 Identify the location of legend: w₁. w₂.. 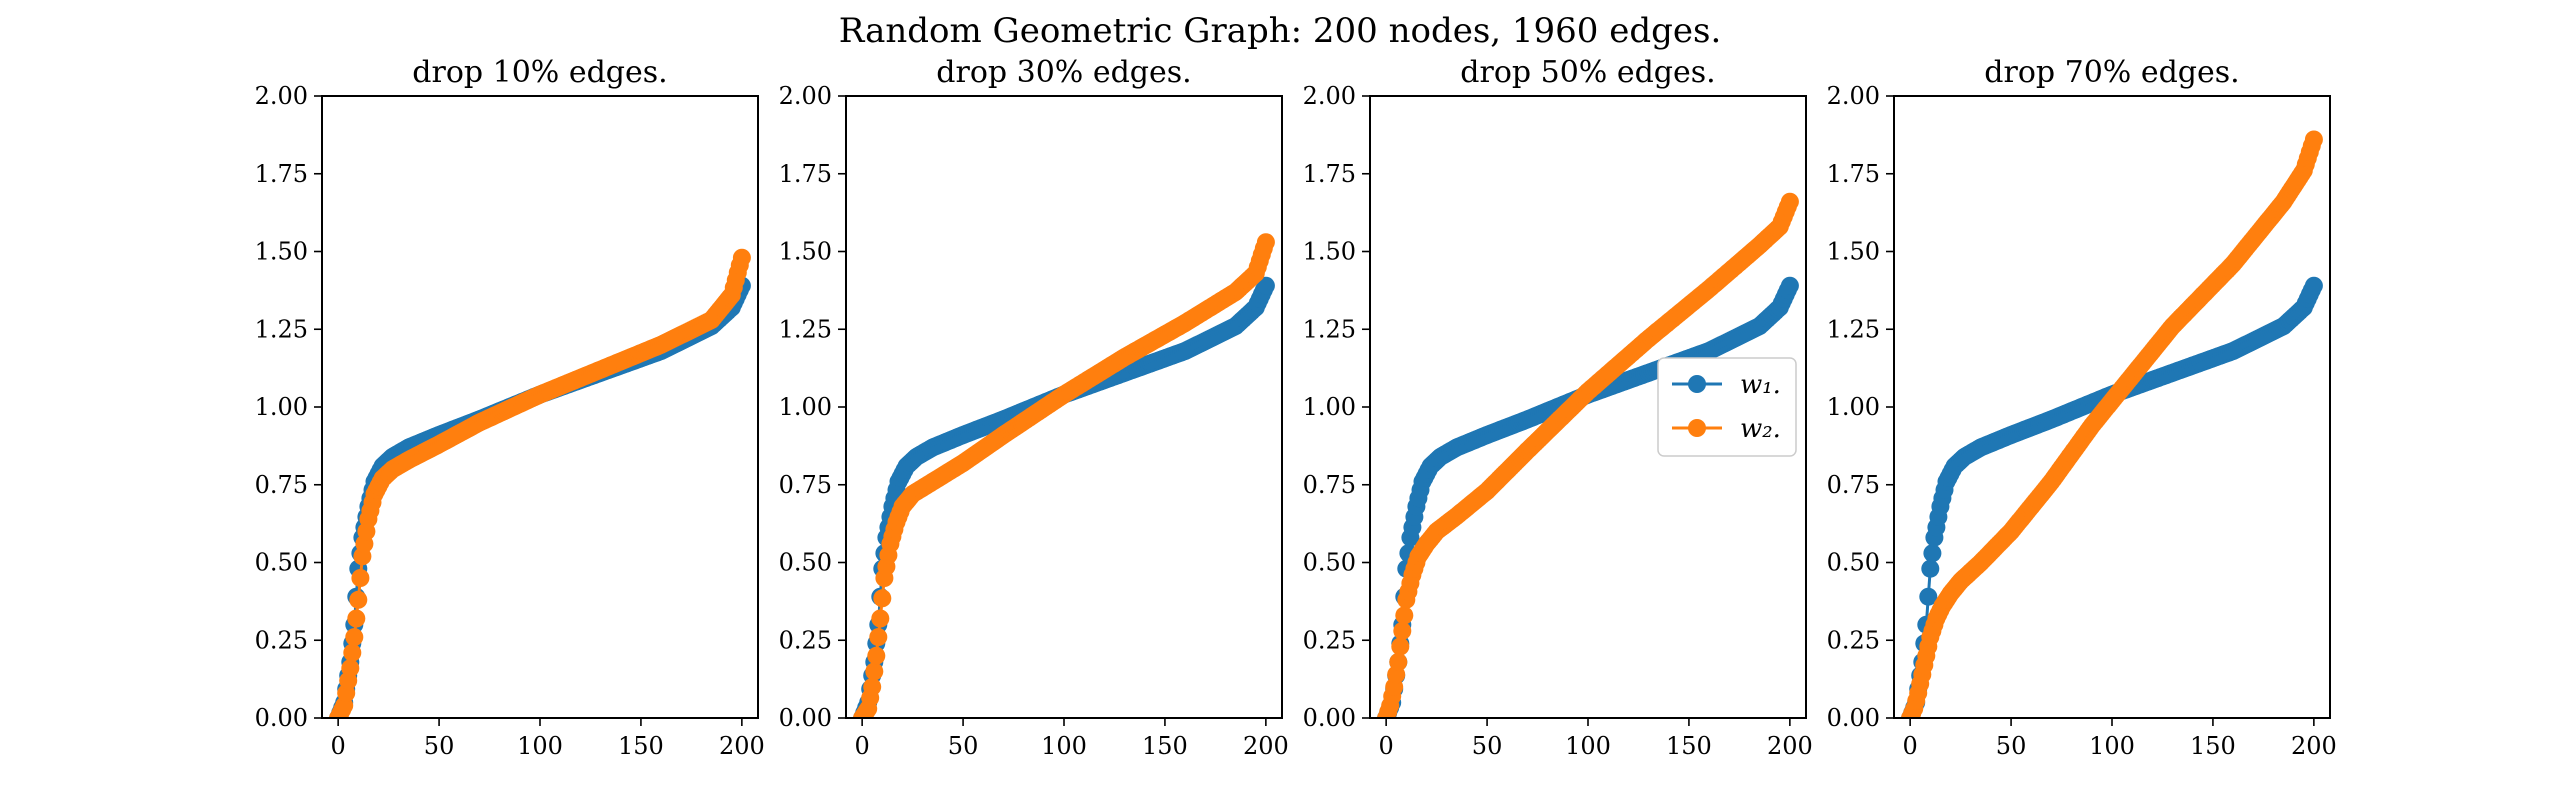
(1727, 407).